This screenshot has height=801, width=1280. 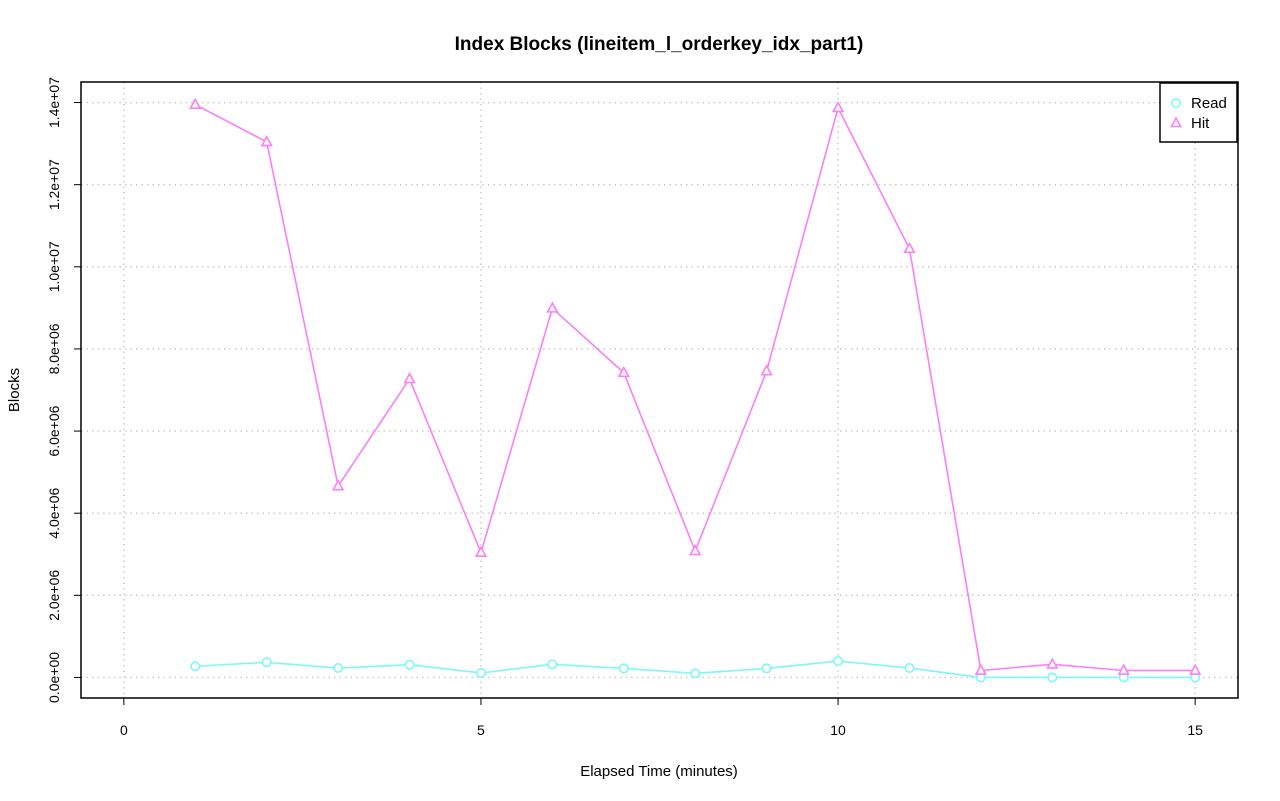 What do you see at coordinates (54, 266) in the screenshot?
I see `y-tick-label-5: 1.0e+07` at bounding box center [54, 266].